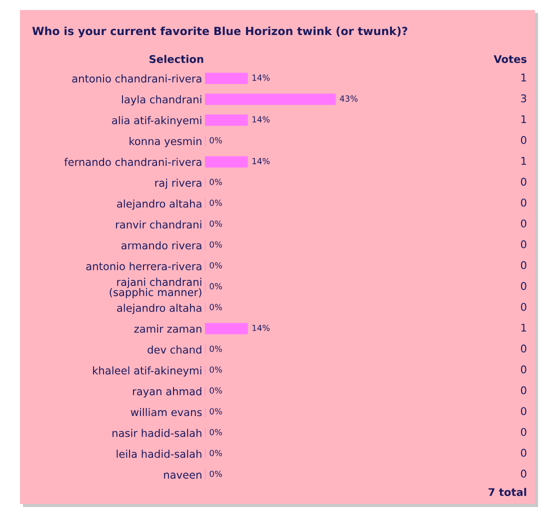  Describe the element at coordinates (133, 162) in the screenshot. I see `y-tick-label: fernando chandrani-rivera` at that location.